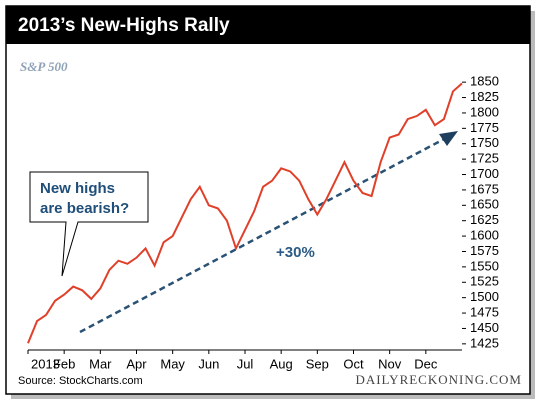 The width and height of the screenshot is (540, 409). I want to click on y-tick-label: 1500, so click(484, 296).